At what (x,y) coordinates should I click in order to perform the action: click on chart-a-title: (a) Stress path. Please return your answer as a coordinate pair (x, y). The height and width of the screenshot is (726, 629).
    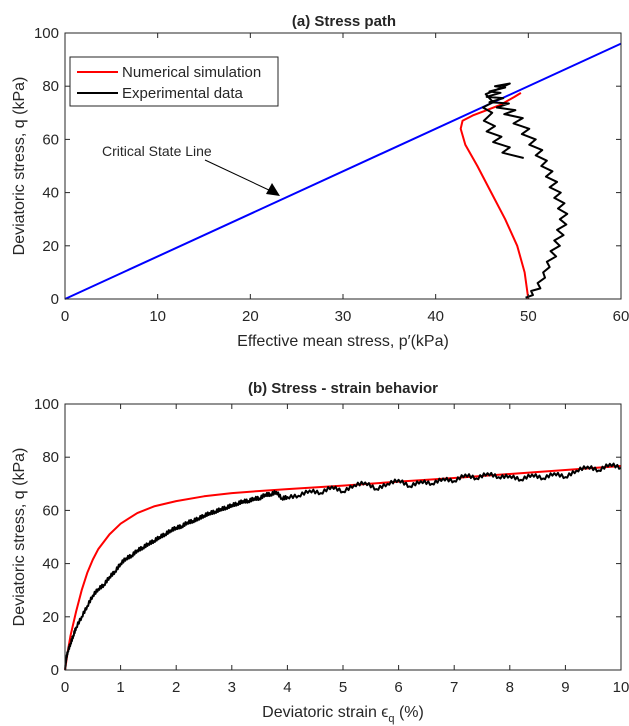
    Looking at the image, I should click on (344, 21).